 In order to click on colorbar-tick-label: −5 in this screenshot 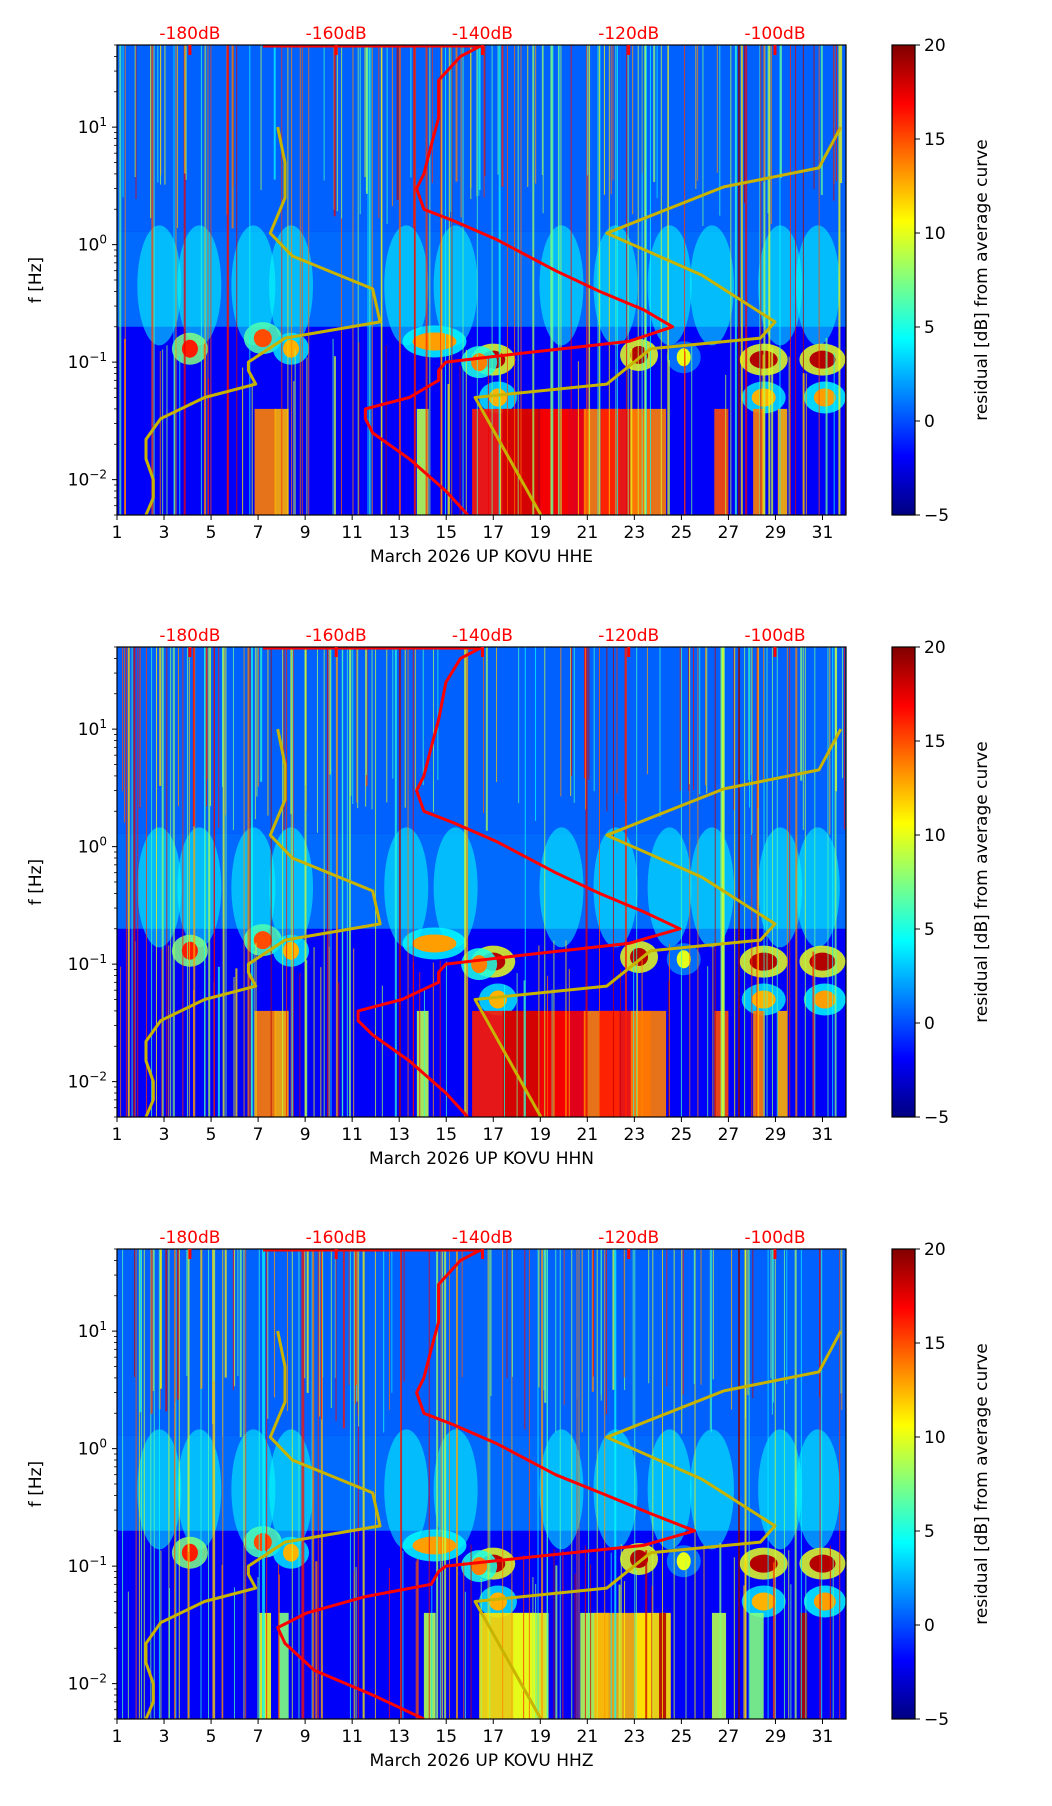, I will do `click(936, 1720)`.